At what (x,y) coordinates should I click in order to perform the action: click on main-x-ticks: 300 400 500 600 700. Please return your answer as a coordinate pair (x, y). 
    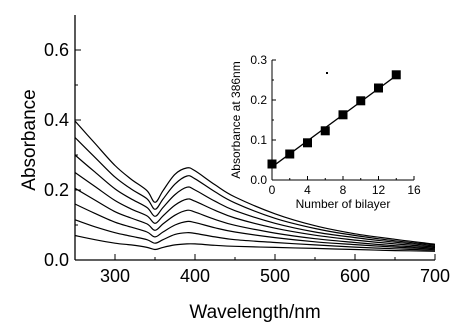
    Looking at the image, I should click on (262, 270).